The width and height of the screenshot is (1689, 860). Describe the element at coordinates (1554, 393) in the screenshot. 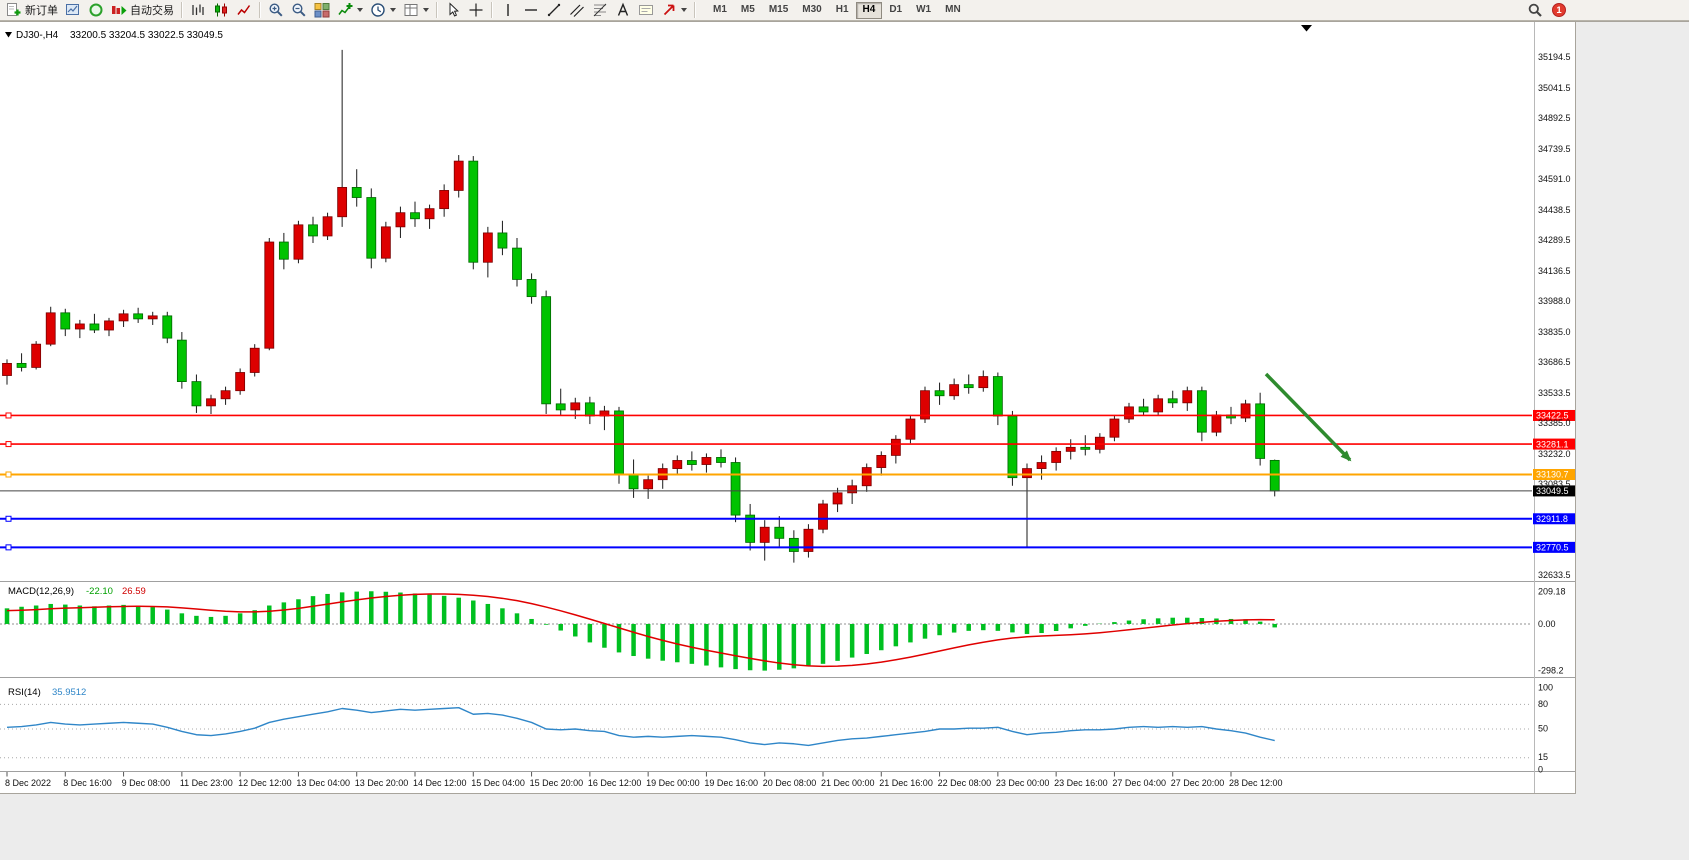

I see `price-scale-label: 33533.5` at that location.